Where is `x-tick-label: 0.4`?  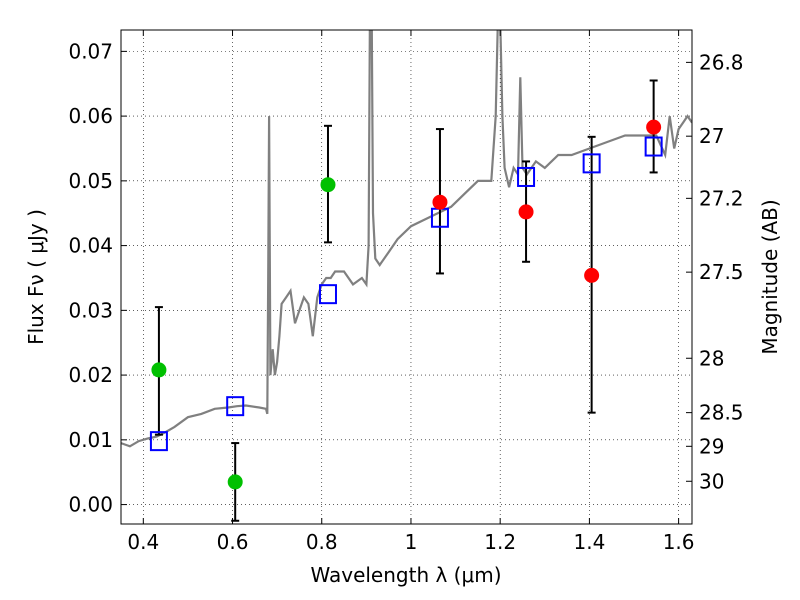
x-tick-label: 0.4 is located at coordinates (143, 542).